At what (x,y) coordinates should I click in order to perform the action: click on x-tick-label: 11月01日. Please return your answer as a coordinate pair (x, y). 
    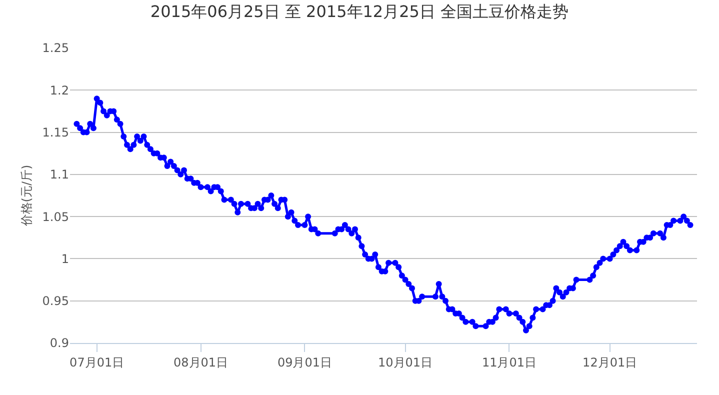
    Looking at the image, I should click on (509, 362).